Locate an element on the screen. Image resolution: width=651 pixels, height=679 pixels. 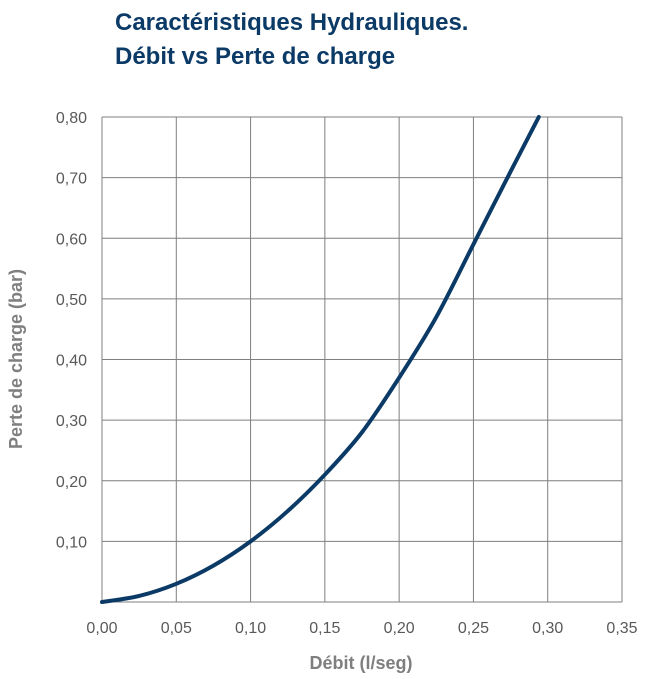
y-tick-label: 0,10 is located at coordinates (71, 542).